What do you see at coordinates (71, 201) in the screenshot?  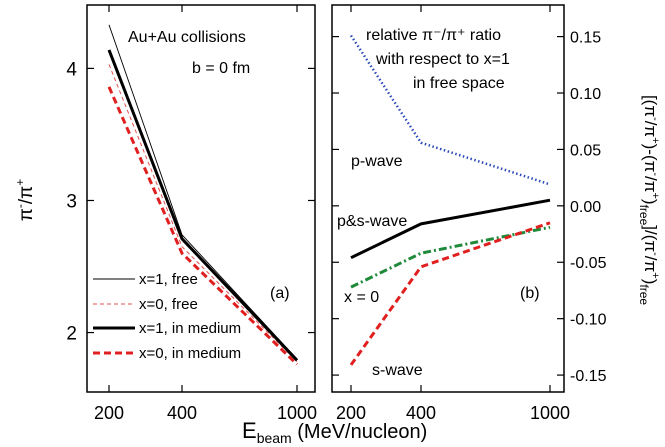 I see `y-tick-label: 3` at bounding box center [71, 201].